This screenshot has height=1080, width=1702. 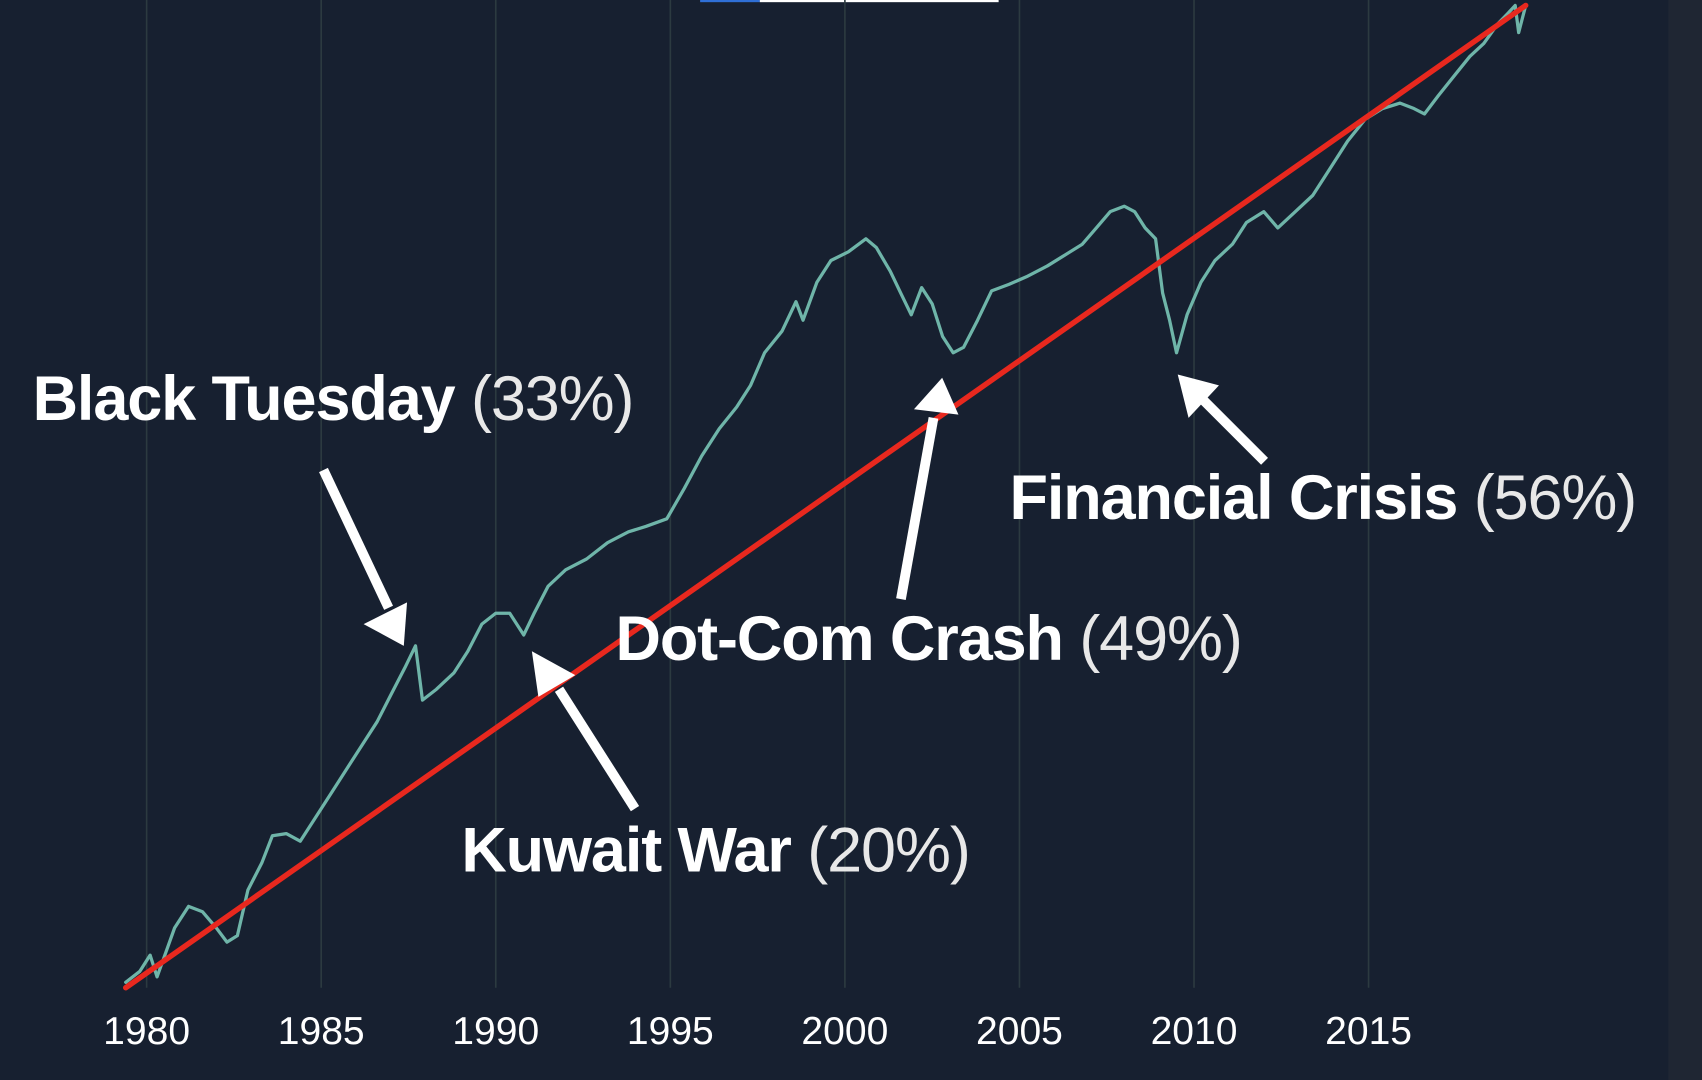 I want to click on x-tick-label: 1995, so click(x=670, y=1031).